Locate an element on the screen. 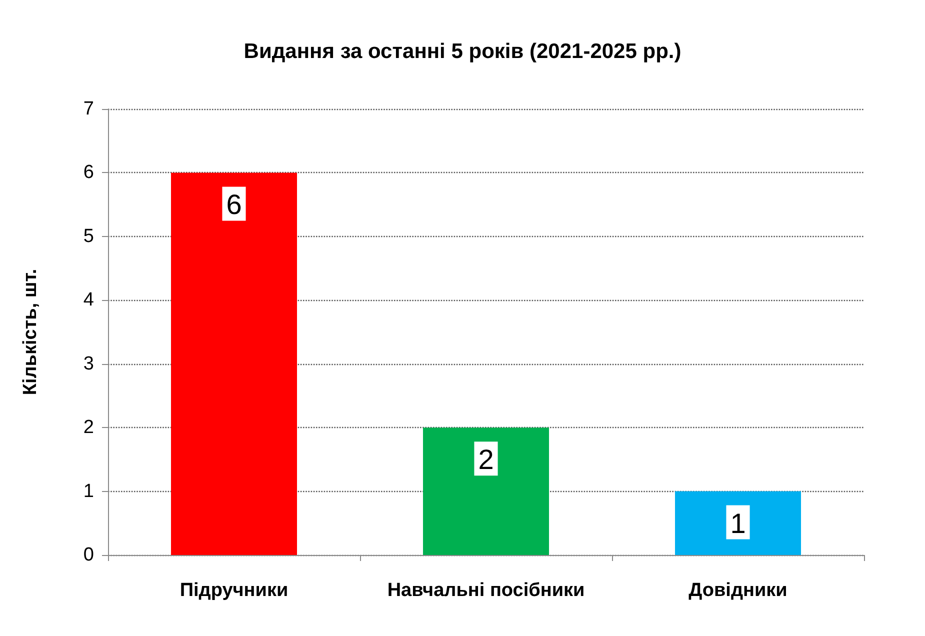 The width and height of the screenshot is (925, 636). data-label: 6 is located at coordinates (234, 204).